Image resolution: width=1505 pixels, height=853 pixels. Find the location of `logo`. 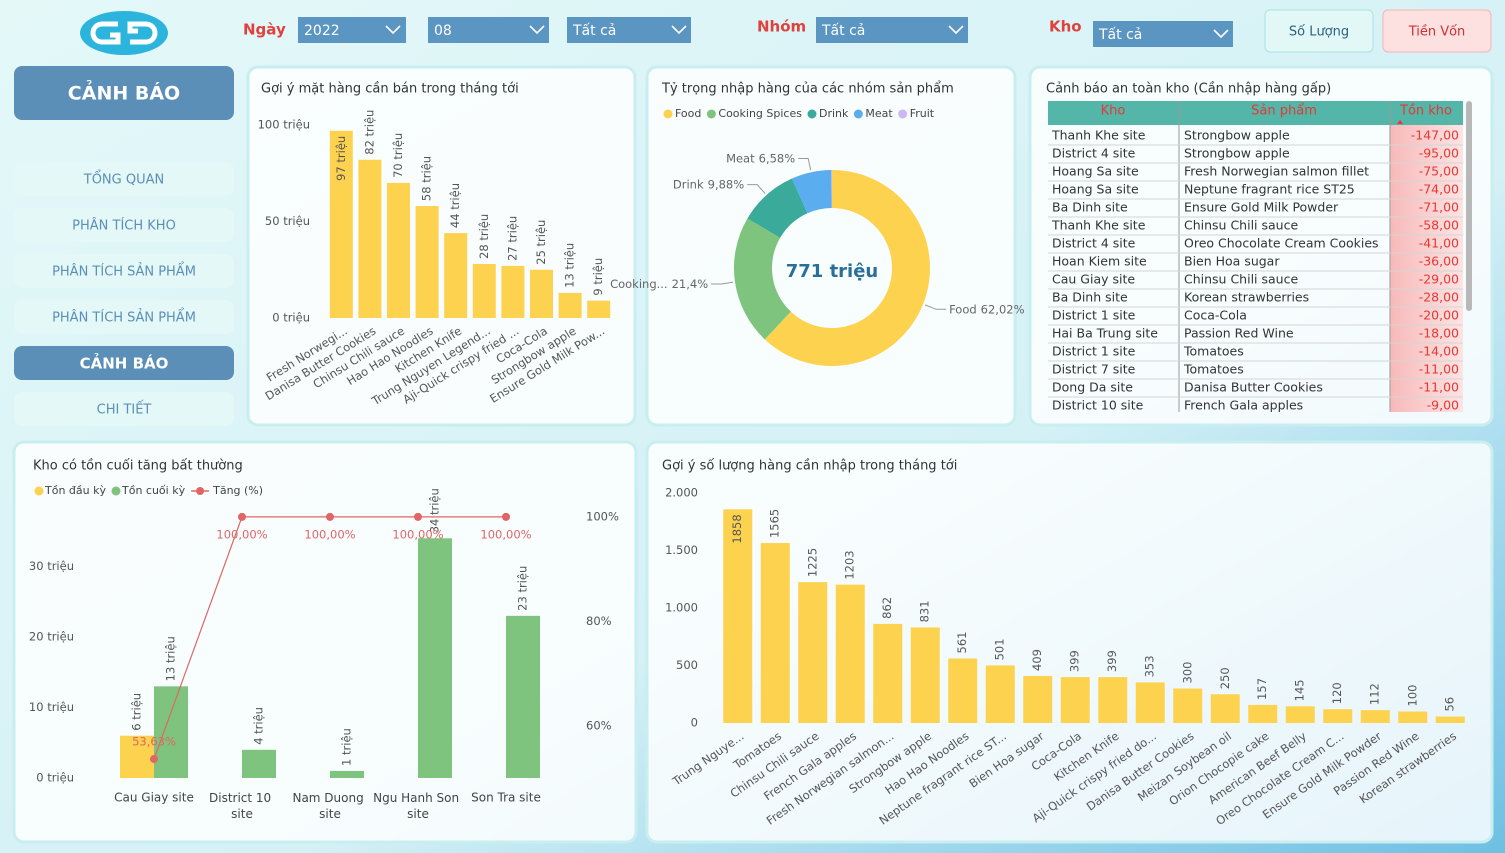

logo is located at coordinates (124, 33).